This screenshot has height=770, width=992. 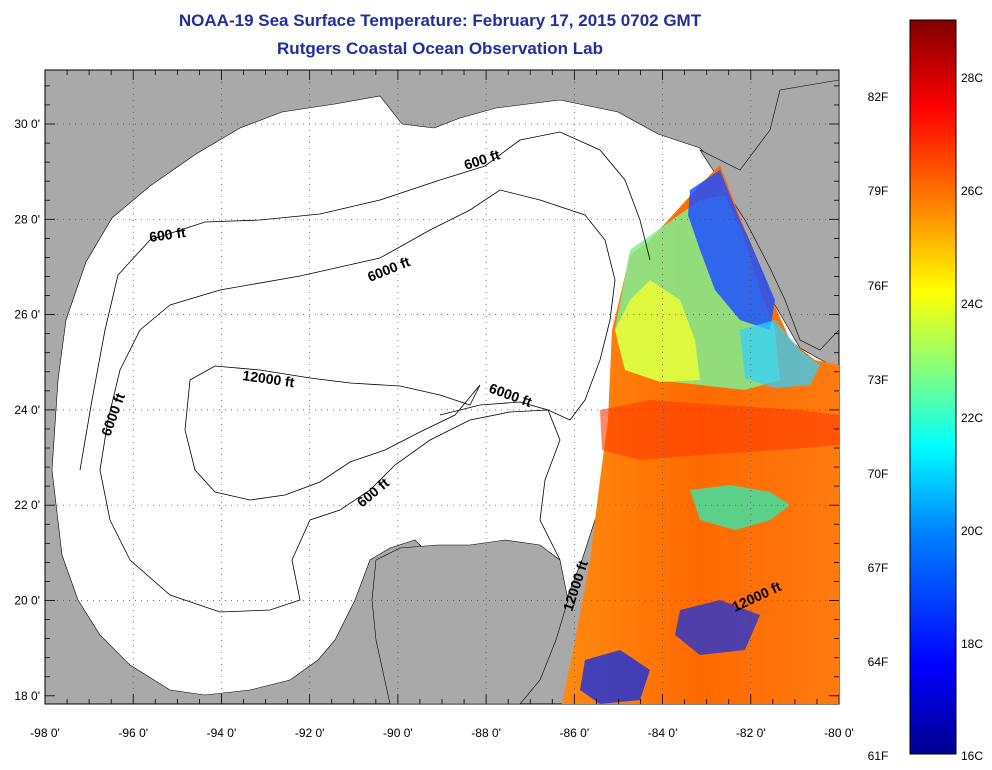 What do you see at coordinates (486, 733) in the screenshot?
I see `longitude-label: -88 0'` at bounding box center [486, 733].